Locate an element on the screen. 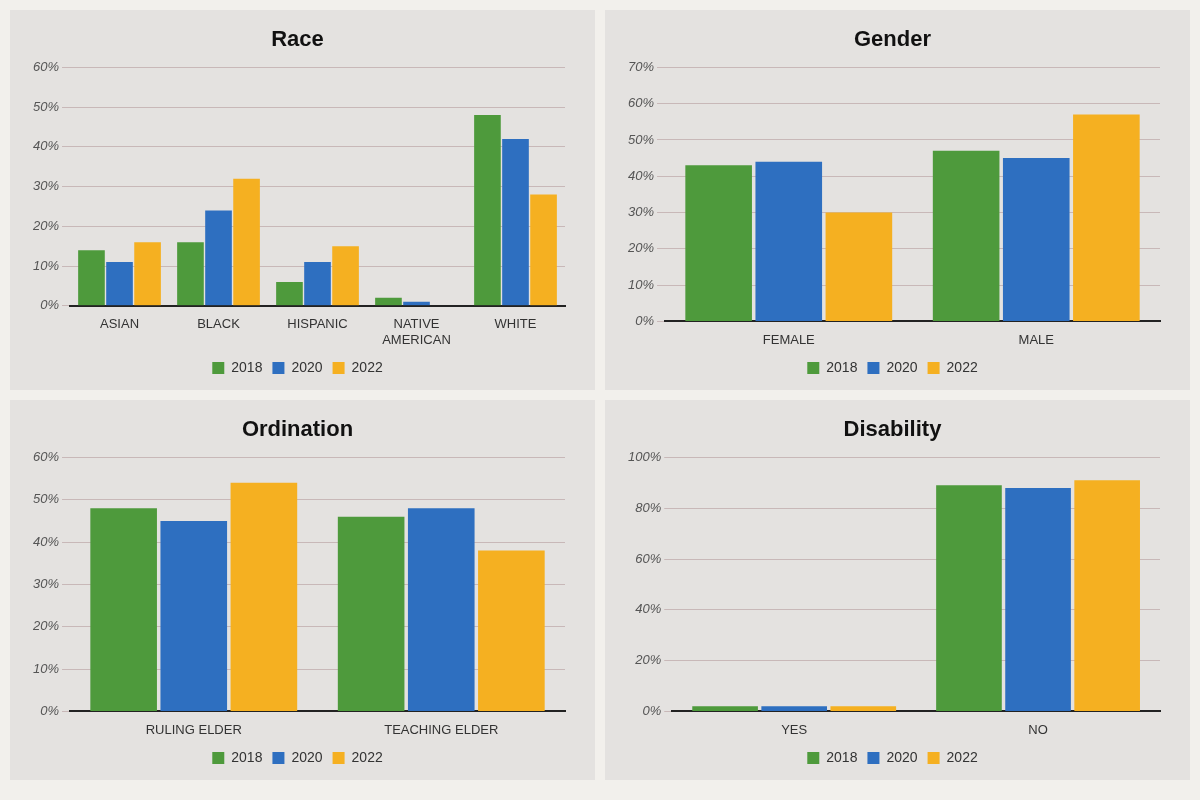 This screenshot has width=1200, height=800. chart-title: Disability is located at coordinates (893, 429).